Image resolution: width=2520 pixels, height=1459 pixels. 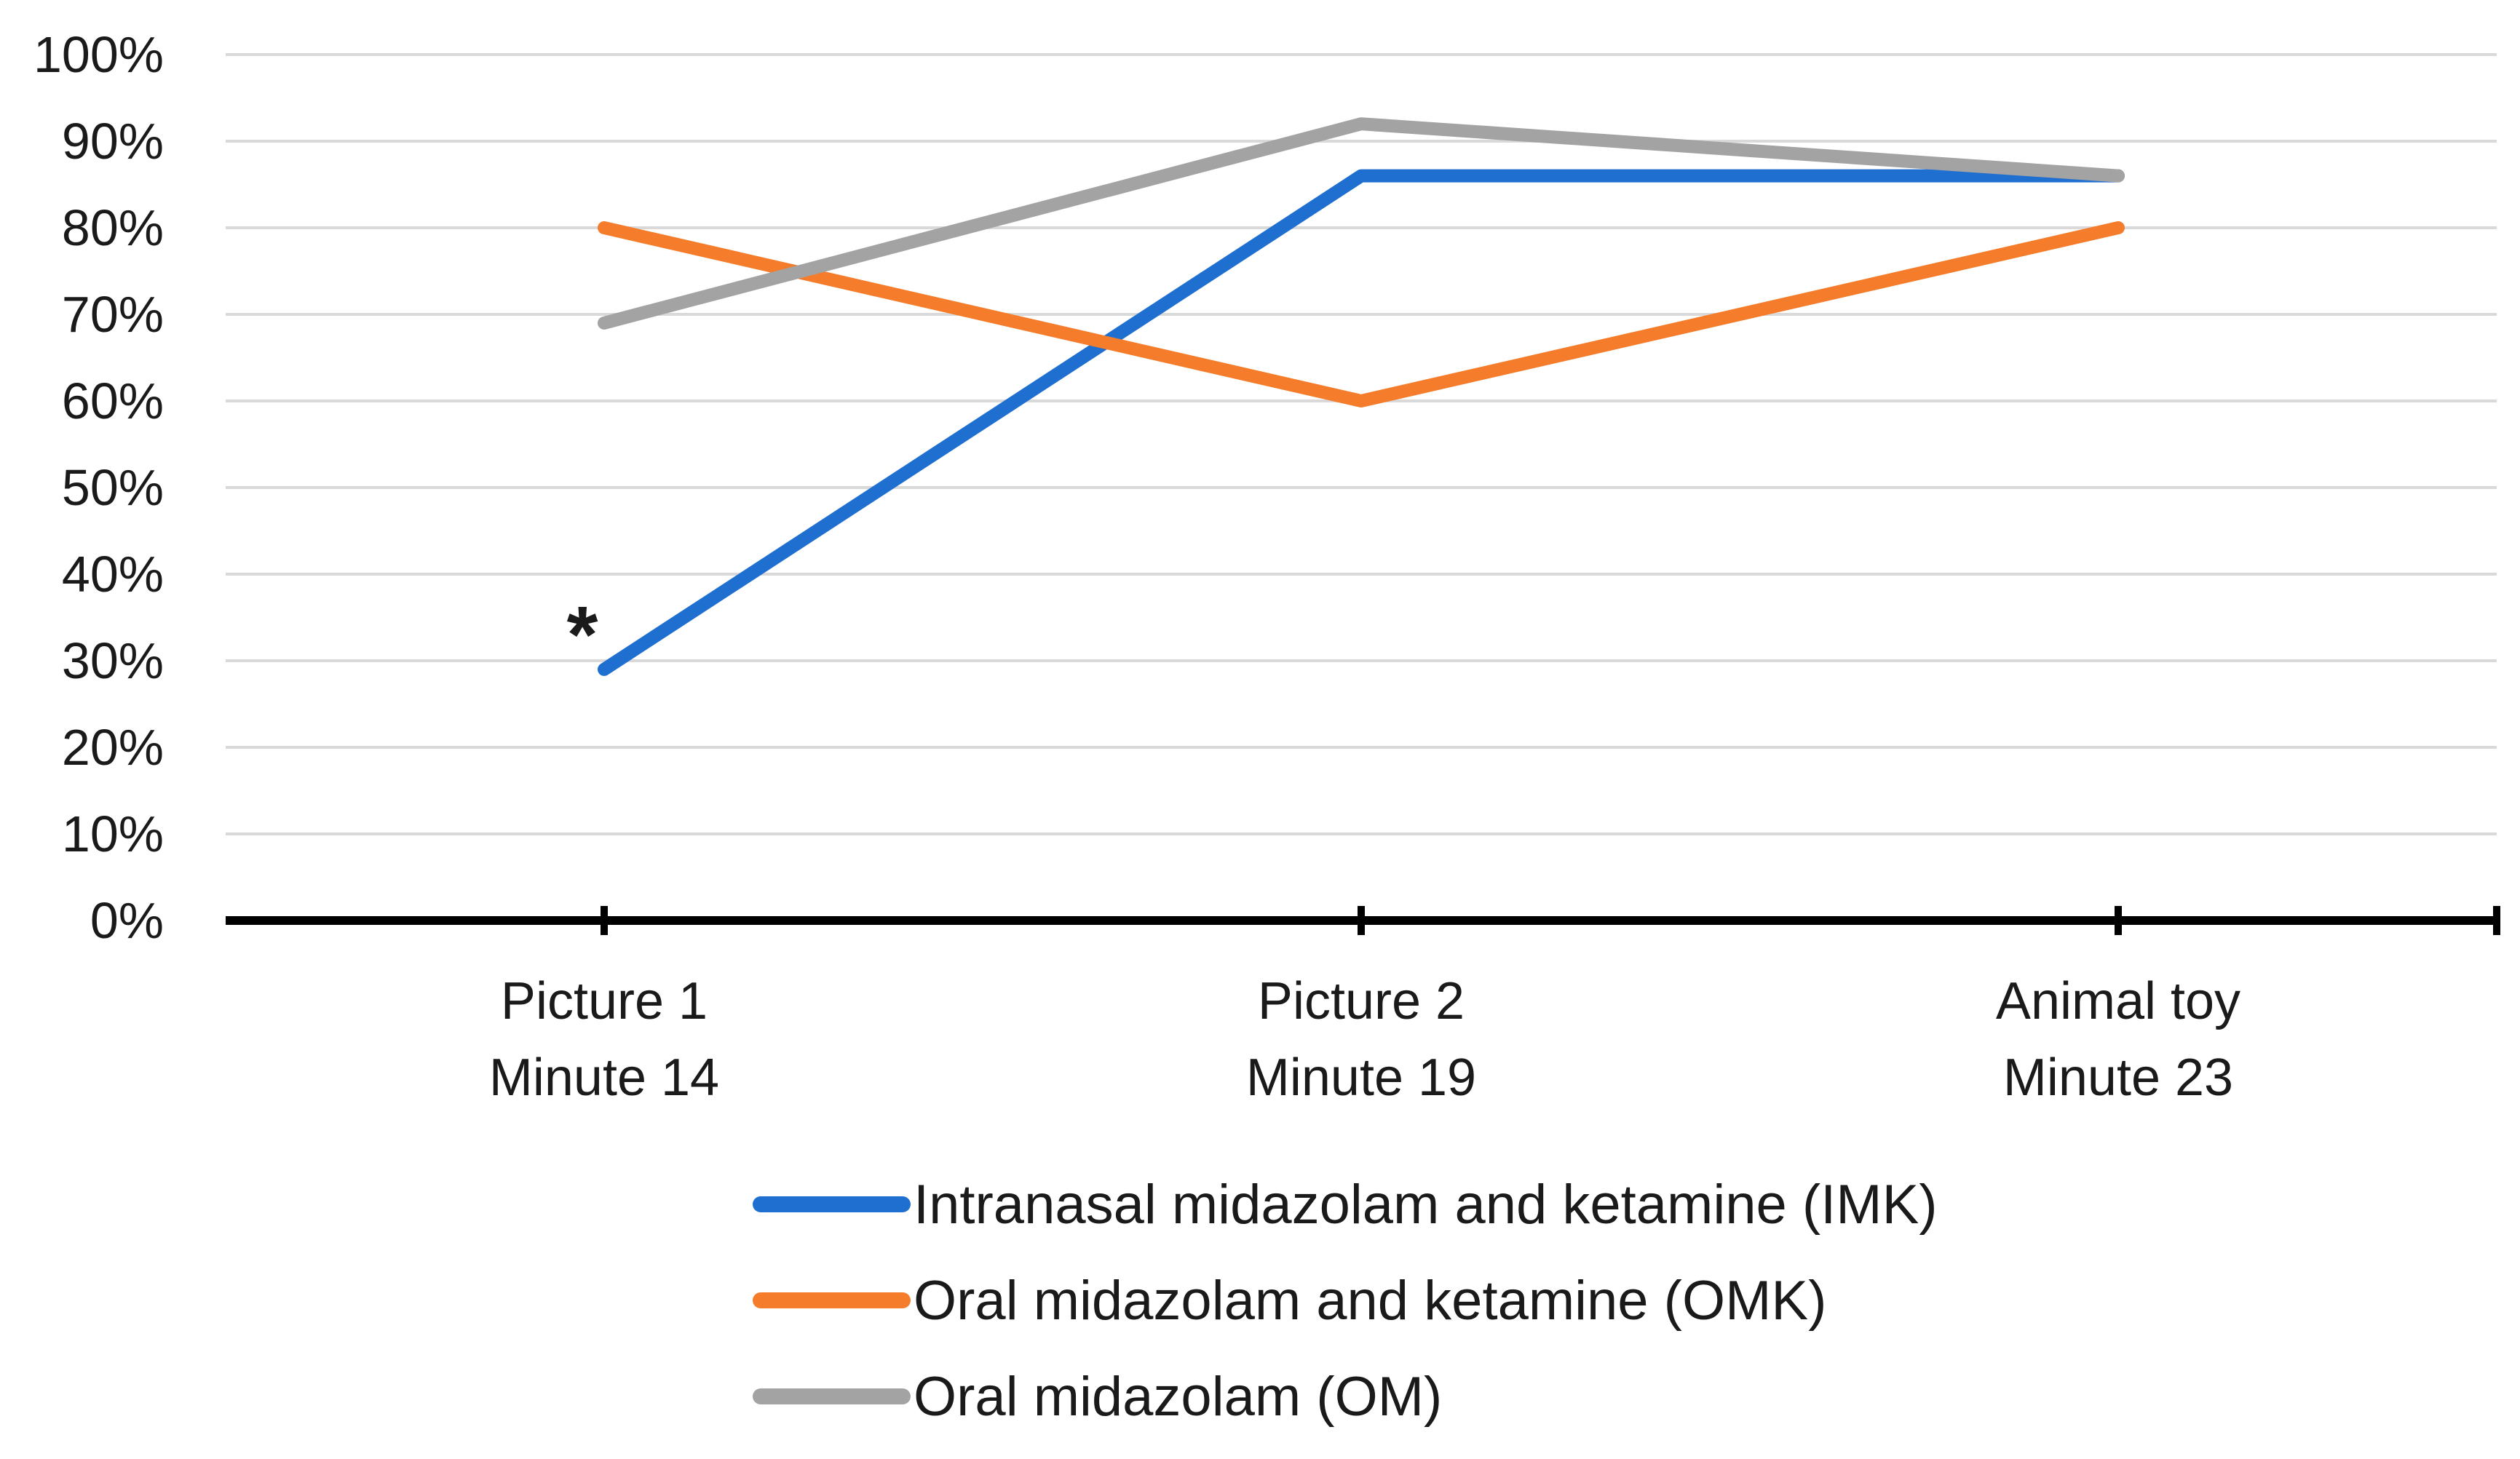 What do you see at coordinates (113, 574) in the screenshot?
I see `y-tick-label: 40%` at bounding box center [113, 574].